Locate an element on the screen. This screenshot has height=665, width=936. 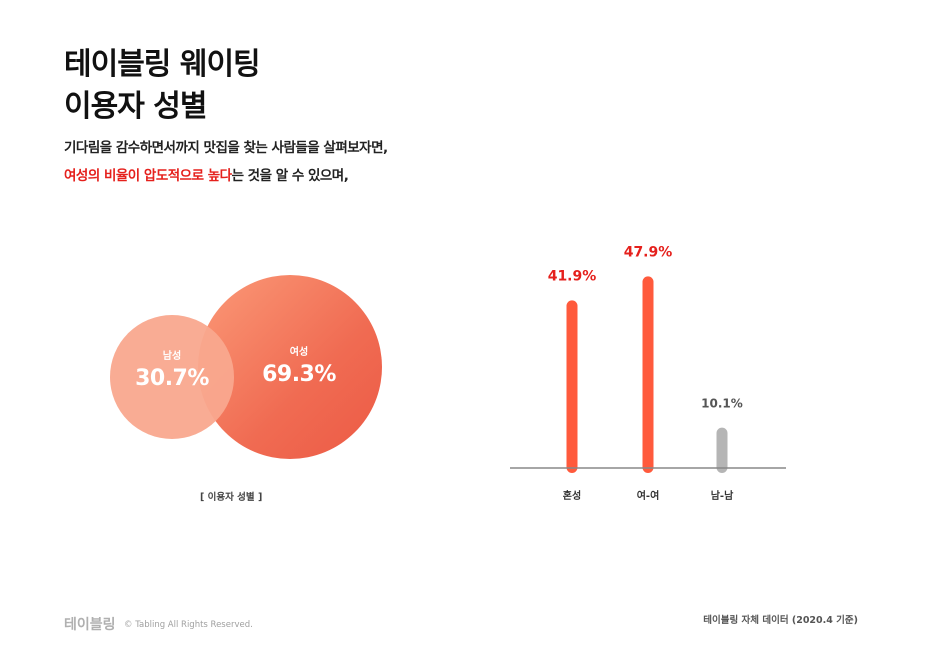
description-line-2: 여성의 비율이 압도적으로 높다는 것을 알 수 있으며, is located at coordinates (226, 176).